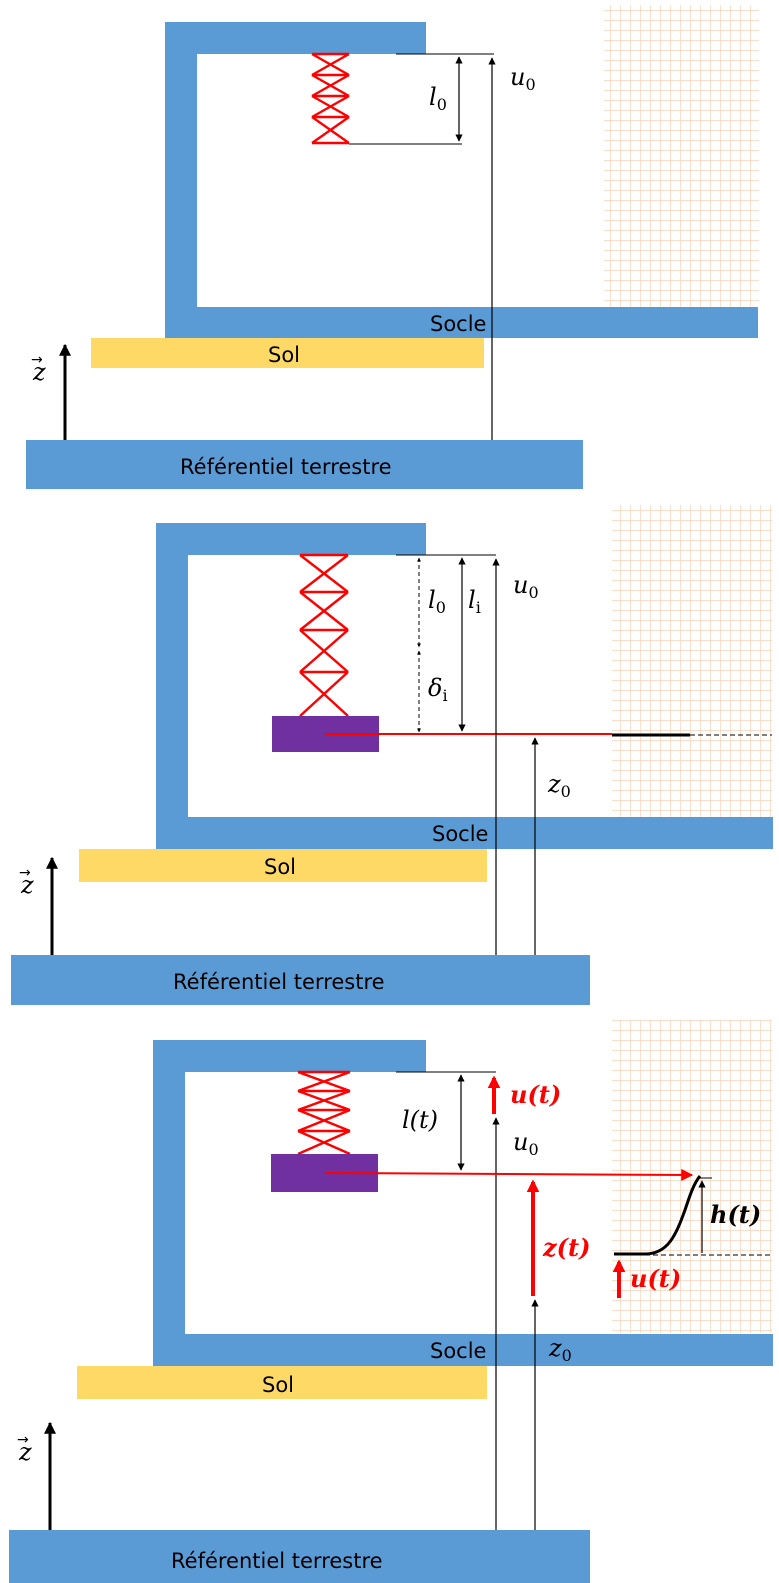 The height and width of the screenshot is (1583, 779). Describe the element at coordinates (566, 1247) in the screenshot. I see `zt-label: z(t)` at that location.